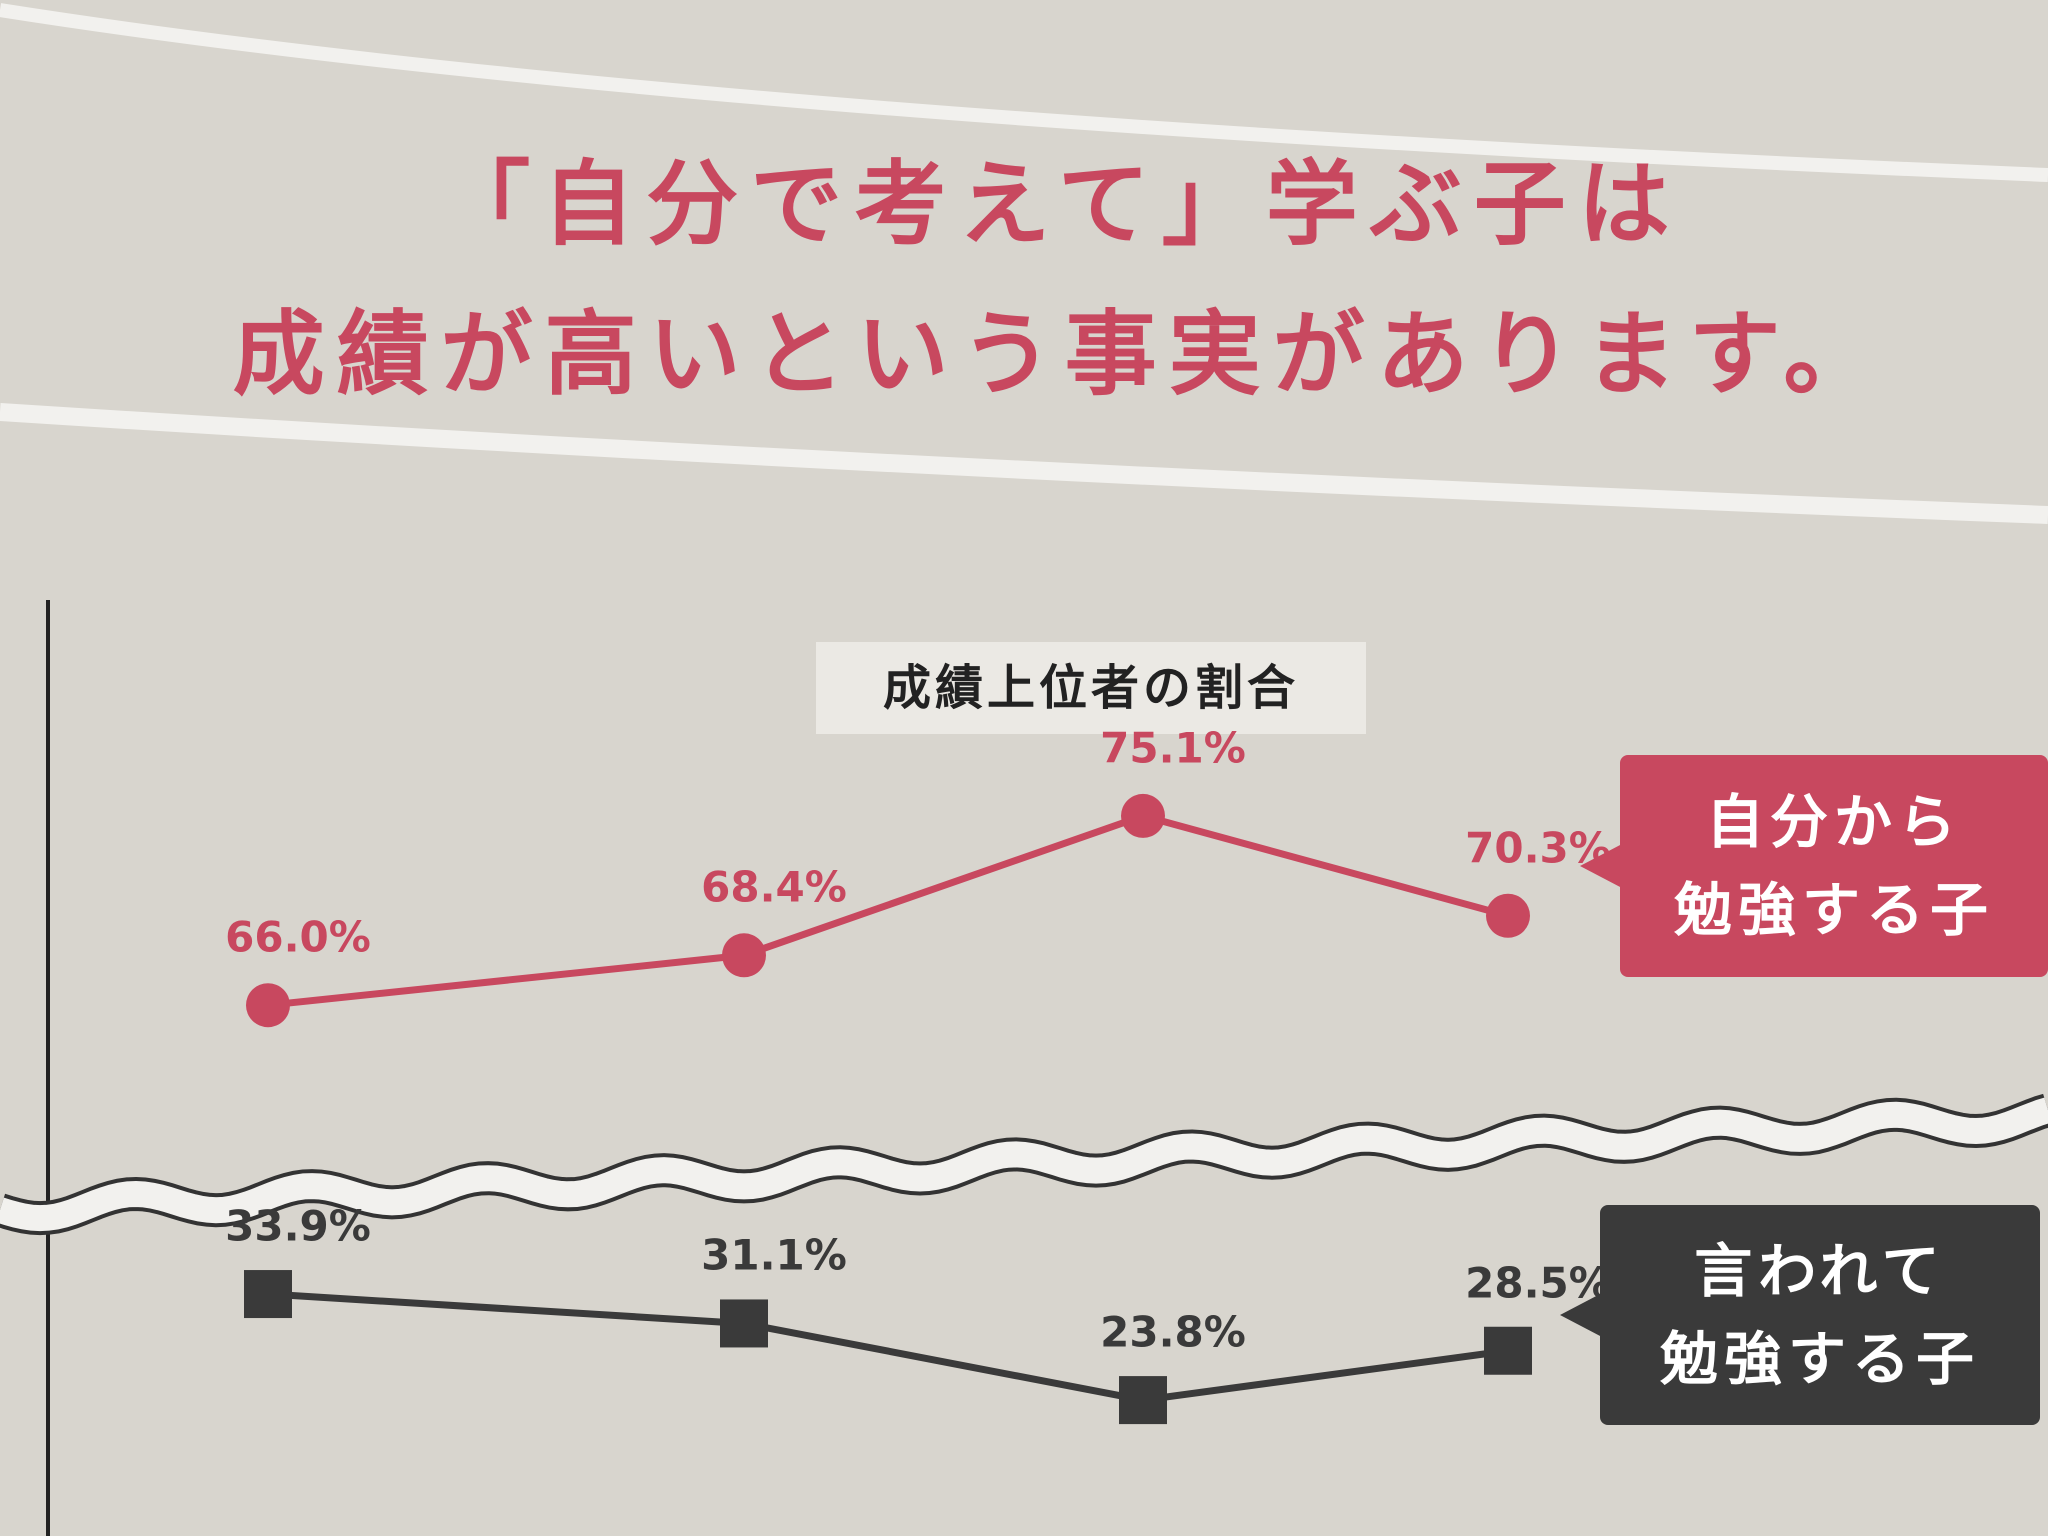 This screenshot has height=1536, width=2048. What do you see at coordinates (1024, 1164) in the screenshot?
I see `axis-break` at bounding box center [1024, 1164].